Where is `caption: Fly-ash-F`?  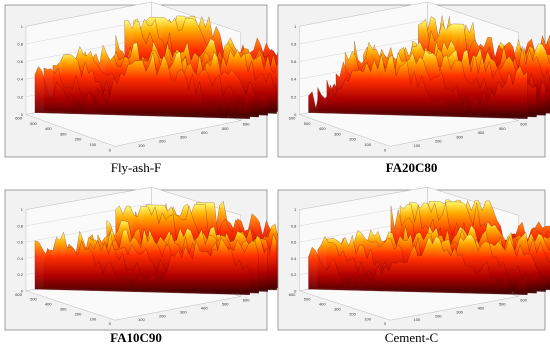
caption: Fly-ash-F is located at coordinates (136, 167).